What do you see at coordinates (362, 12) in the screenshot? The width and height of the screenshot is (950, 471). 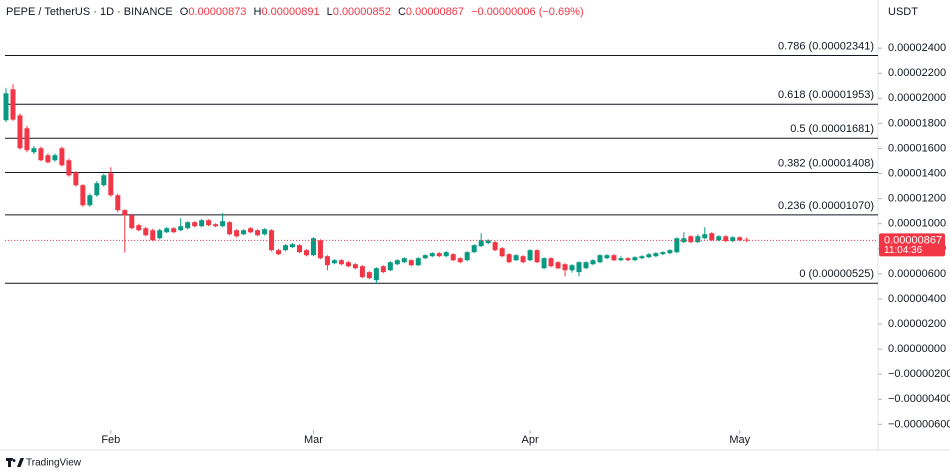 I see `low-value: 0.00000852` at bounding box center [362, 12].